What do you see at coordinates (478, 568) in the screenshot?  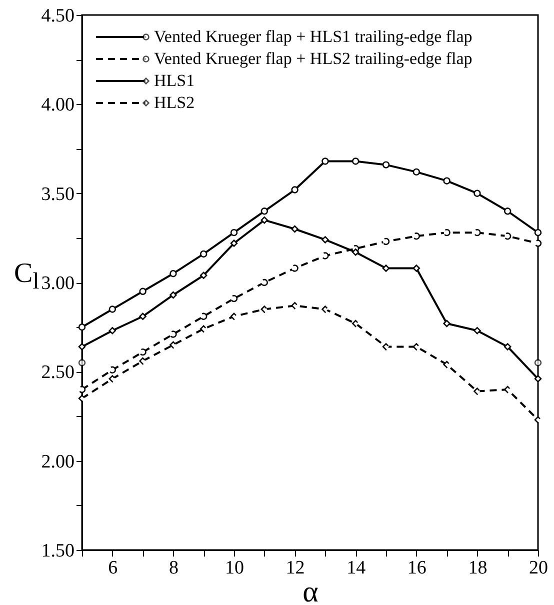 I see `x-tick-label: 18` at bounding box center [478, 568].